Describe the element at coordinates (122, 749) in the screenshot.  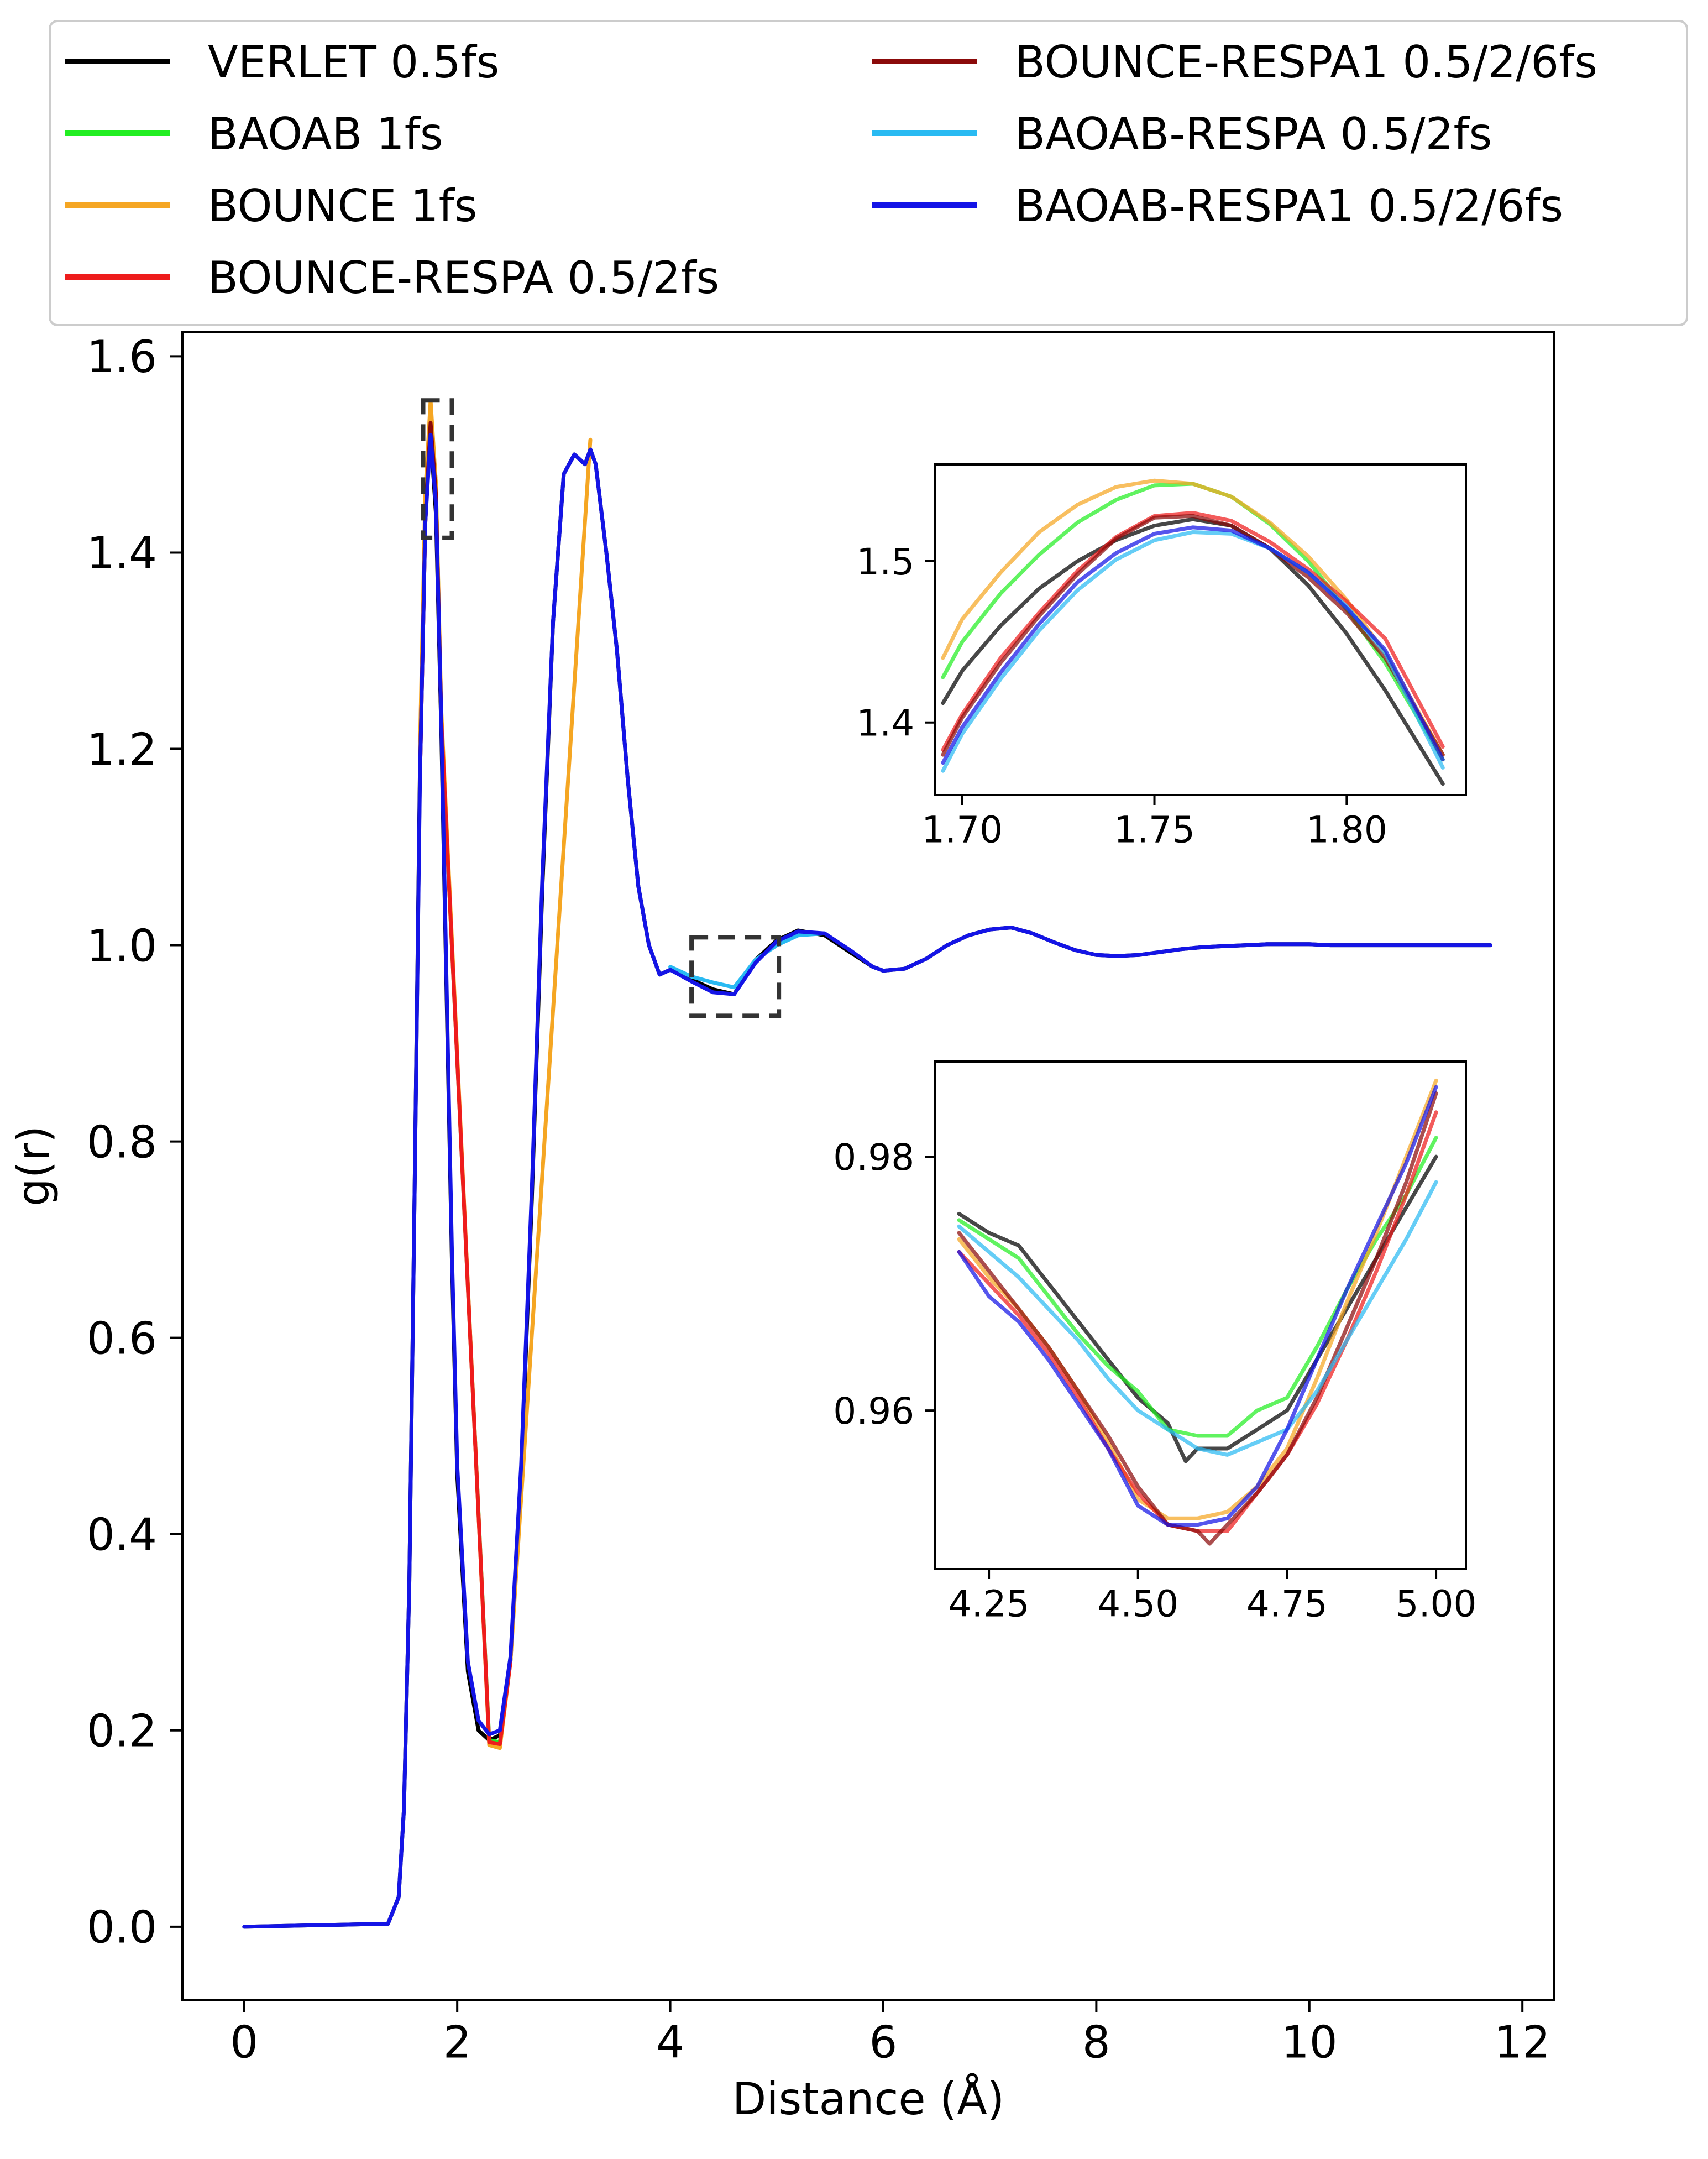
I see `y-tick-label: 1.2` at that location.